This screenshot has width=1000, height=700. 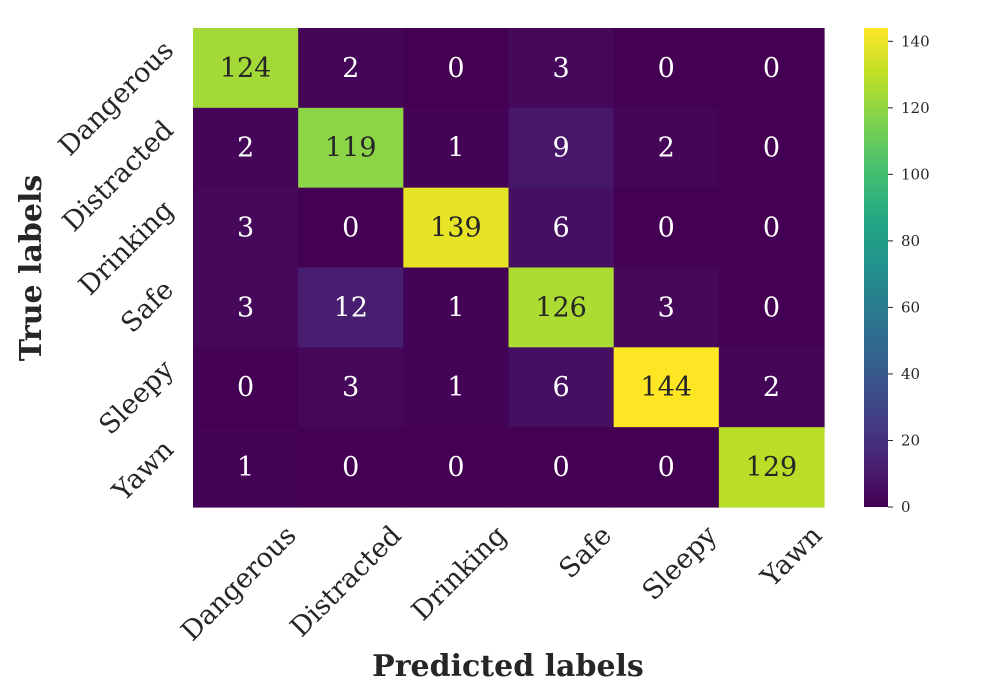 What do you see at coordinates (346, 581) in the screenshot?
I see `x-tick-label: Distracted` at bounding box center [346, 581].